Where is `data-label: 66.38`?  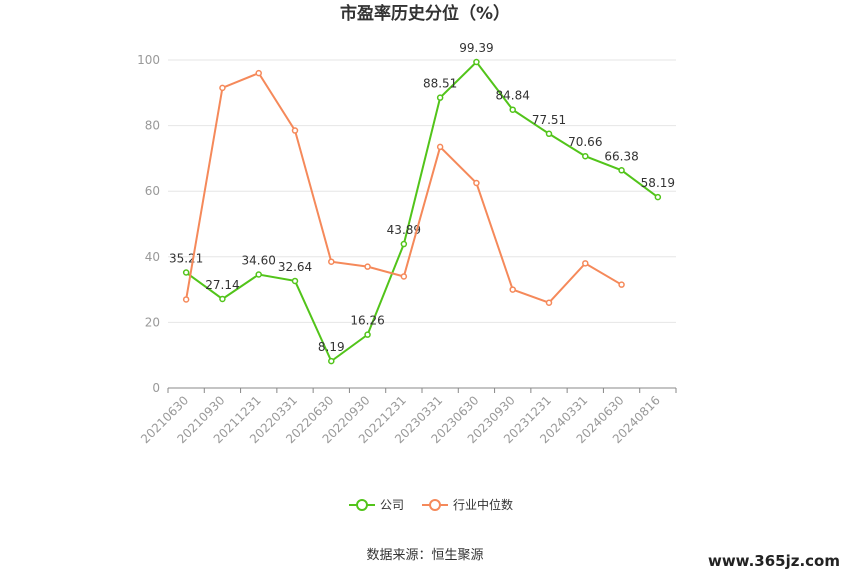 data-label: 66.38 is located at coordinates (621, 156).